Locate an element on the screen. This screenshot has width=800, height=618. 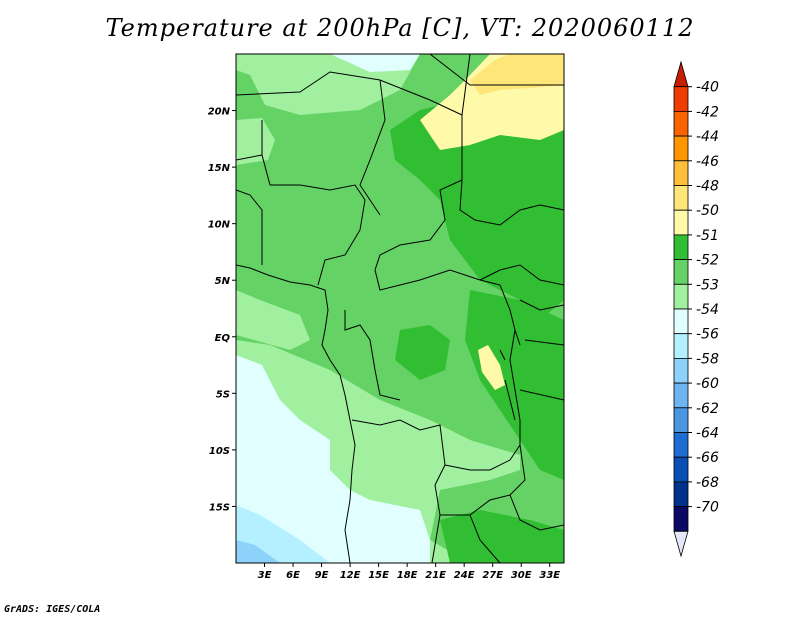
lat-tick-label: 15S is located at coordinates (219, 507).